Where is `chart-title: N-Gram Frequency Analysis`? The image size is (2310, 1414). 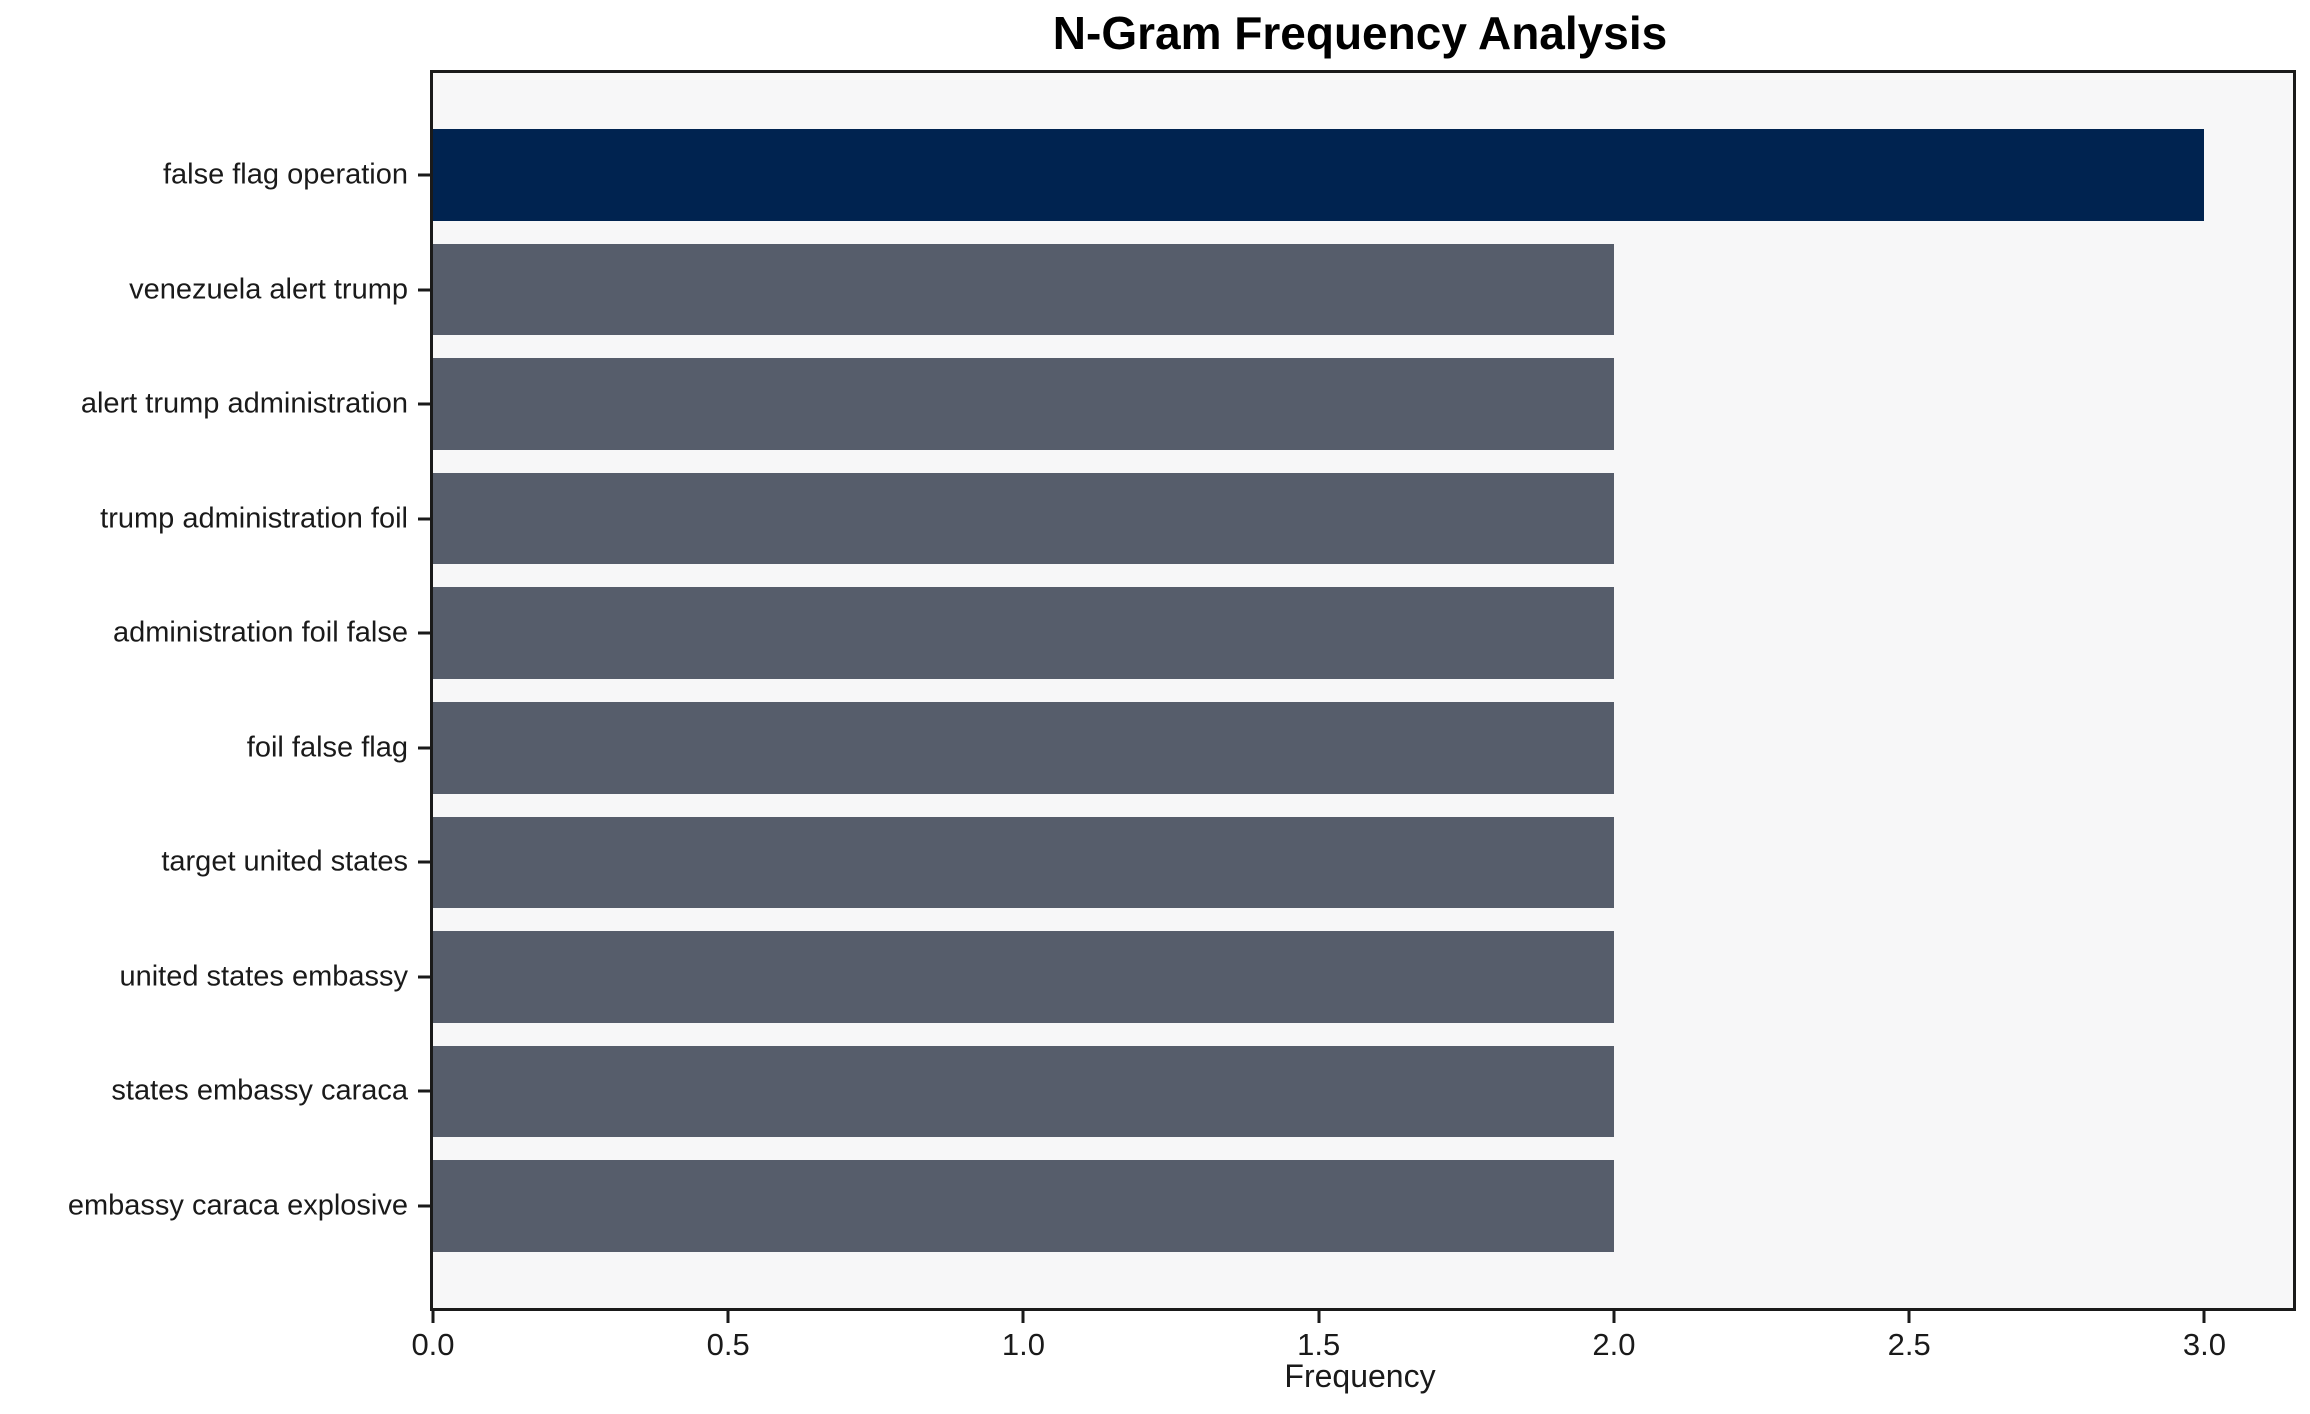 chart-title: N-Gram Frequency Analysis is located at coordinates (1360, 33).